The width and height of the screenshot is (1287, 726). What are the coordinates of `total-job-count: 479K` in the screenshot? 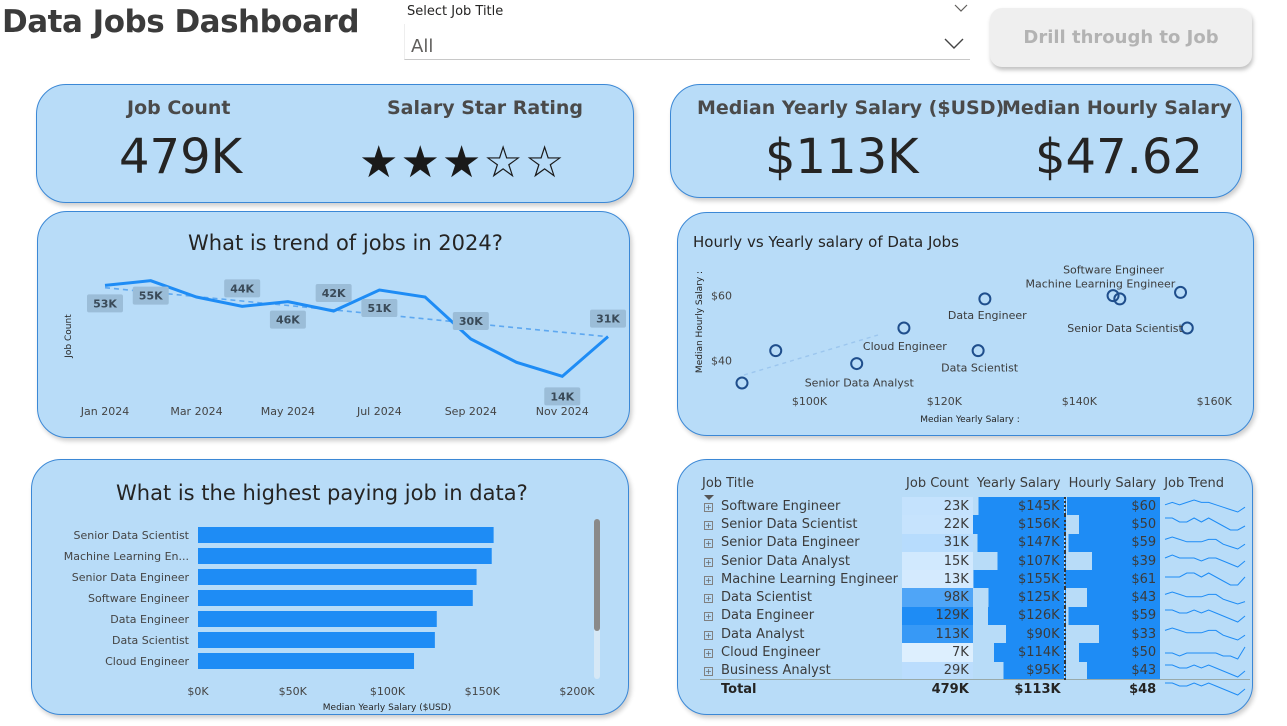 It's located at (937, 689).